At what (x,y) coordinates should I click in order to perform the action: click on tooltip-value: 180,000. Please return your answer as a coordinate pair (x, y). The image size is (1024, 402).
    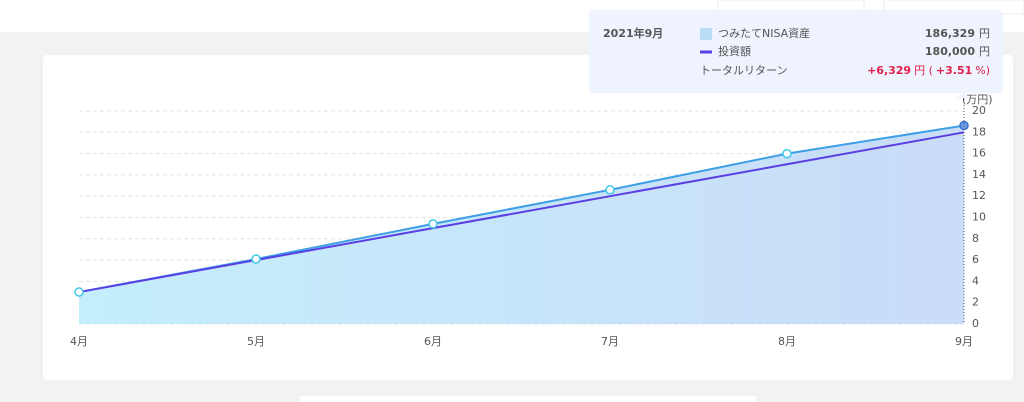
    Looking at the image, I should click on (950, 51).